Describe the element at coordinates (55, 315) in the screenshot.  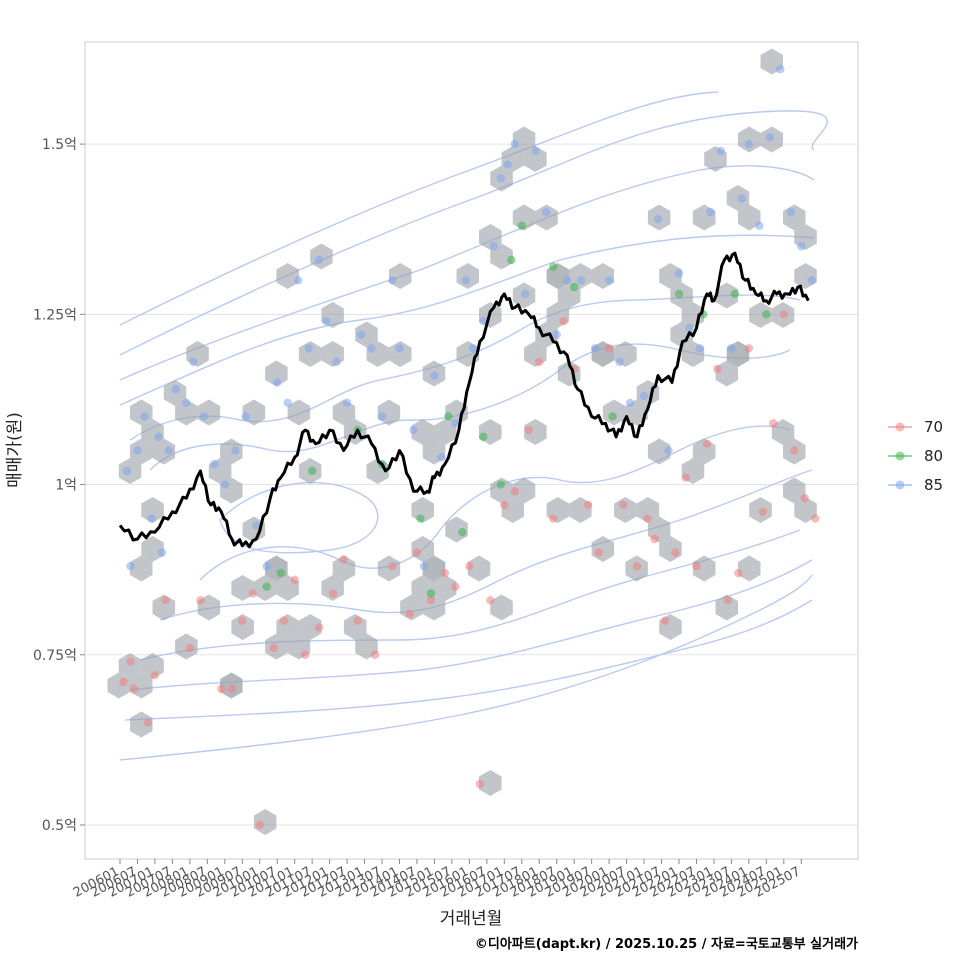
I see `y-tick-label-3: 1.25억` at that location.